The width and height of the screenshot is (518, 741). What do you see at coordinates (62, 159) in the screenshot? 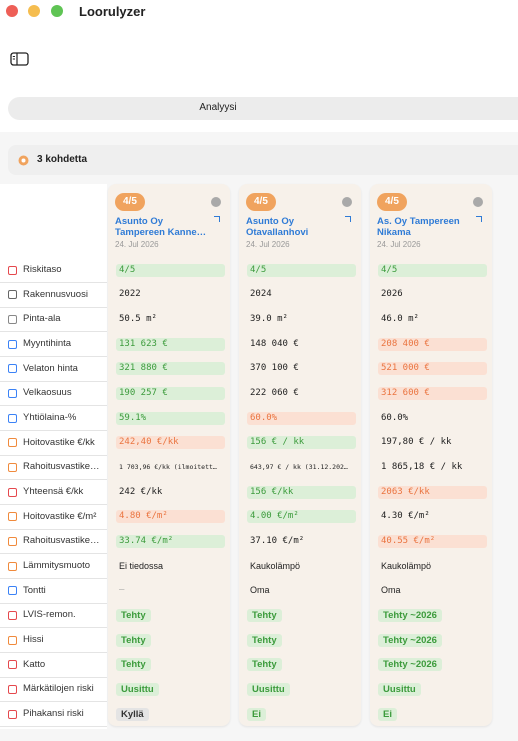
I see `summary-count: 3 kohdetta` at bounding box center [62, 159].